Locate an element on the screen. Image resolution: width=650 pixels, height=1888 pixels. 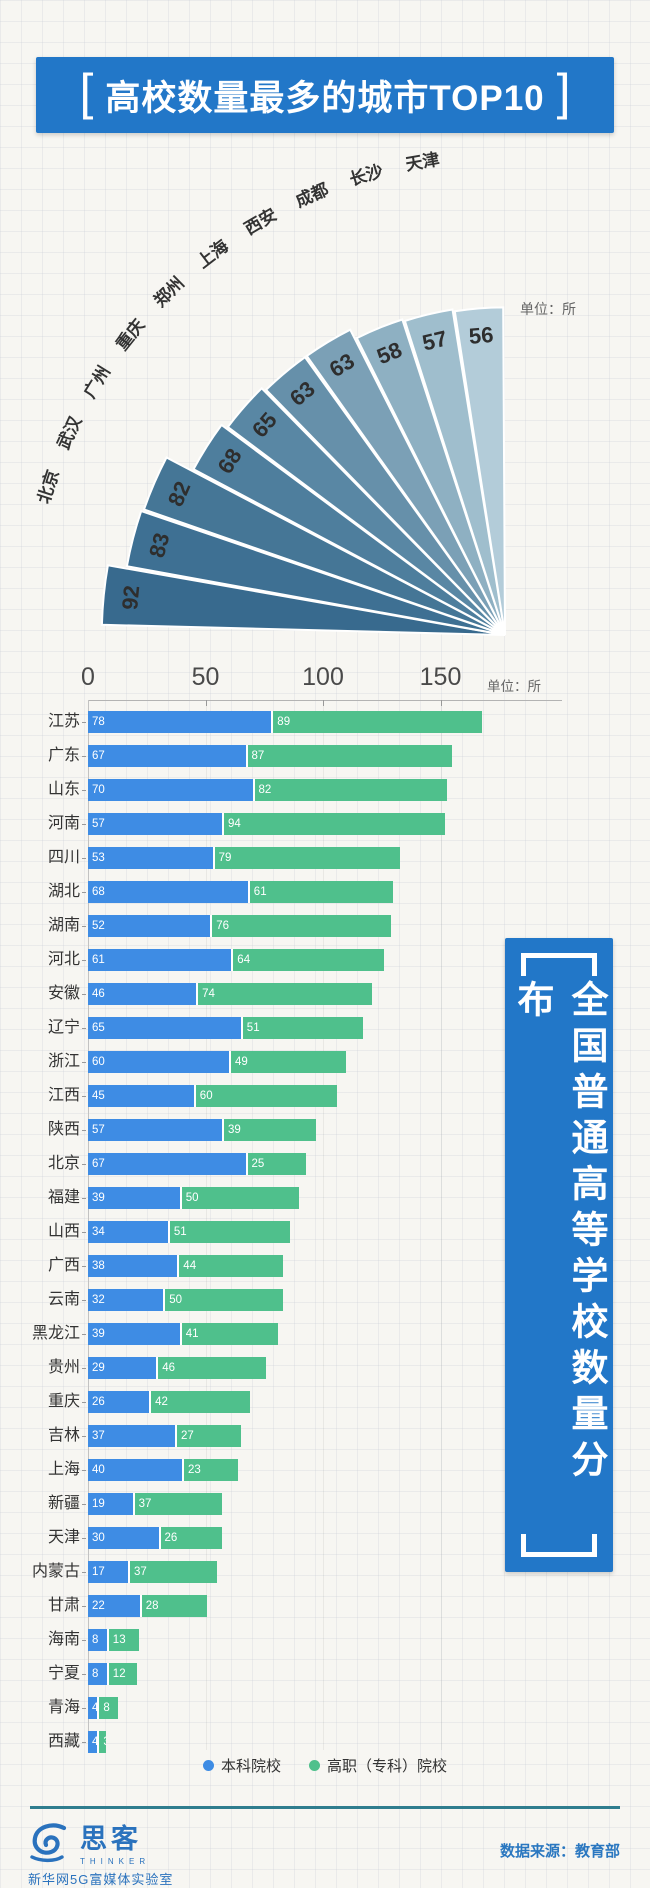
fan-city-label: 成都 is located at coordinates (311, 195).